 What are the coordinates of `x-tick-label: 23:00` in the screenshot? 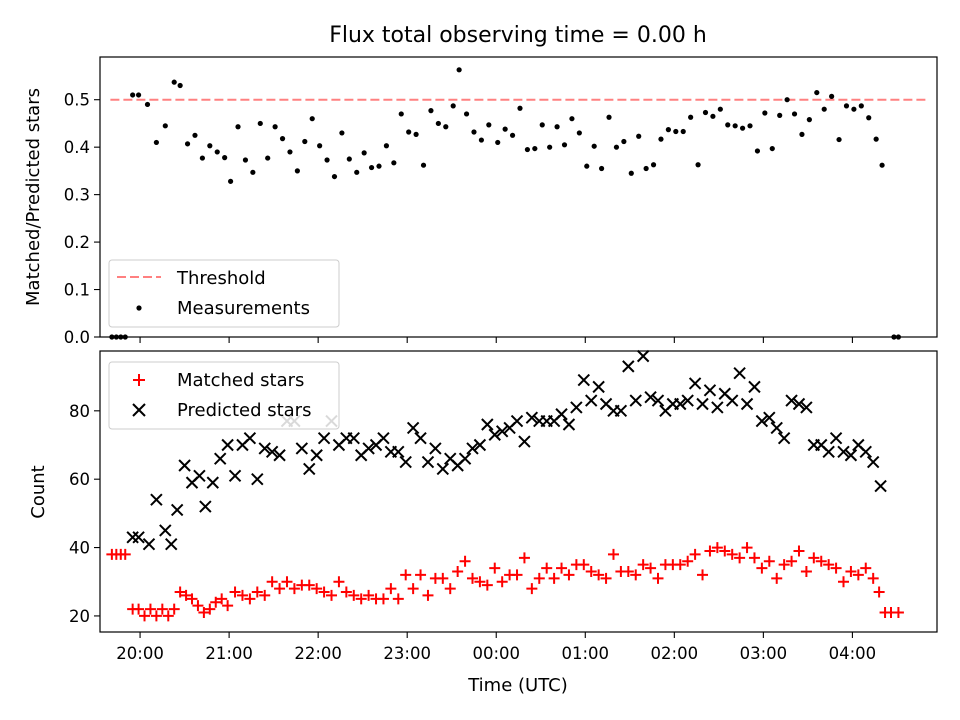 It's located at (407, 653).